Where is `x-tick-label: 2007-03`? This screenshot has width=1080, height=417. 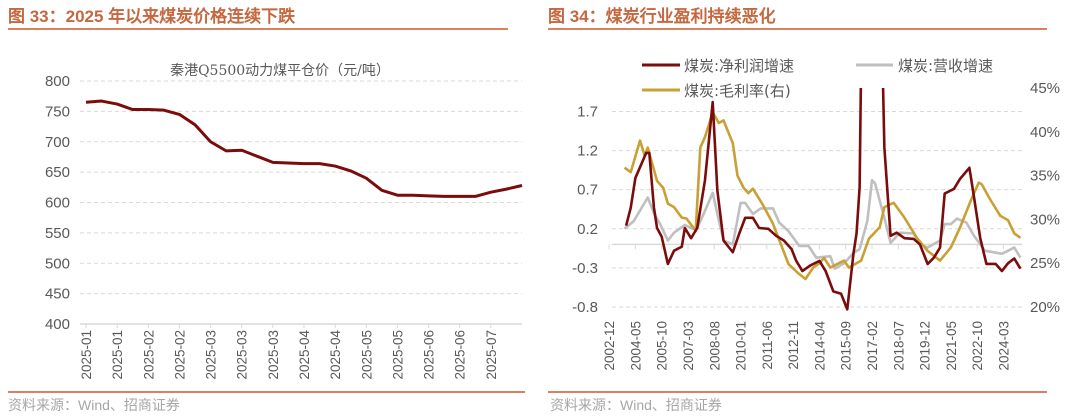
x-tick-label: 2007-03 is located at coordinates (688, 346).